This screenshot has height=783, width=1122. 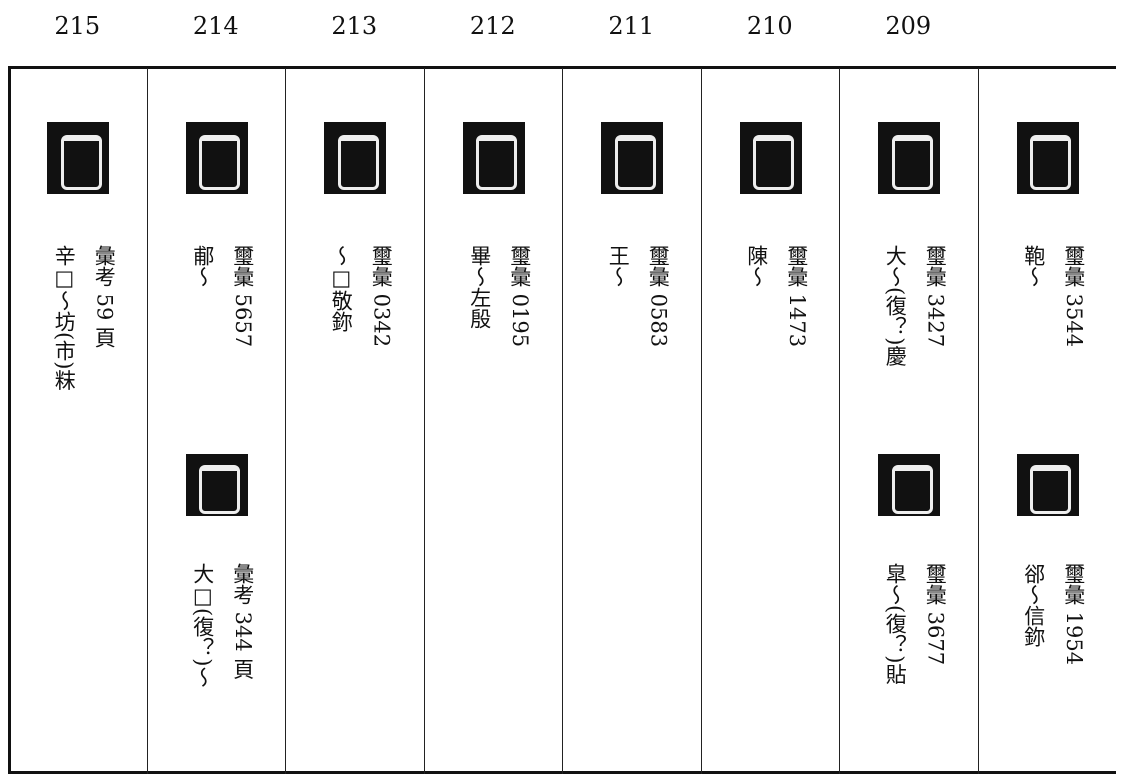 What do you see at coordinates (631, 26) in the screenshot?
I see `column-number: 211` at bounding box center [631, 26].